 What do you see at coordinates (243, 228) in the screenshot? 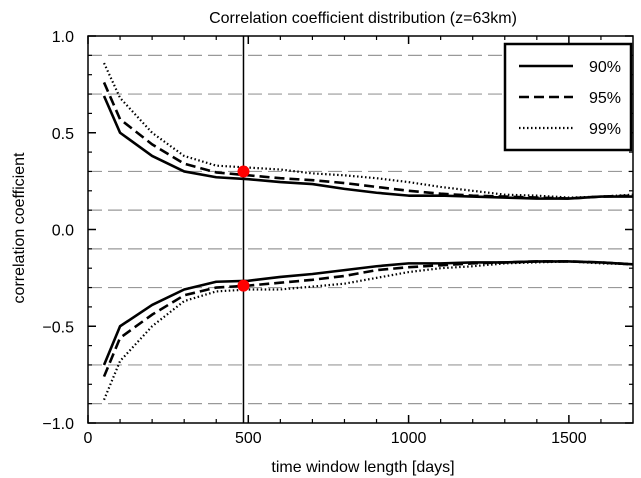
I see `highlight-points` at bounding box center [243, 228].